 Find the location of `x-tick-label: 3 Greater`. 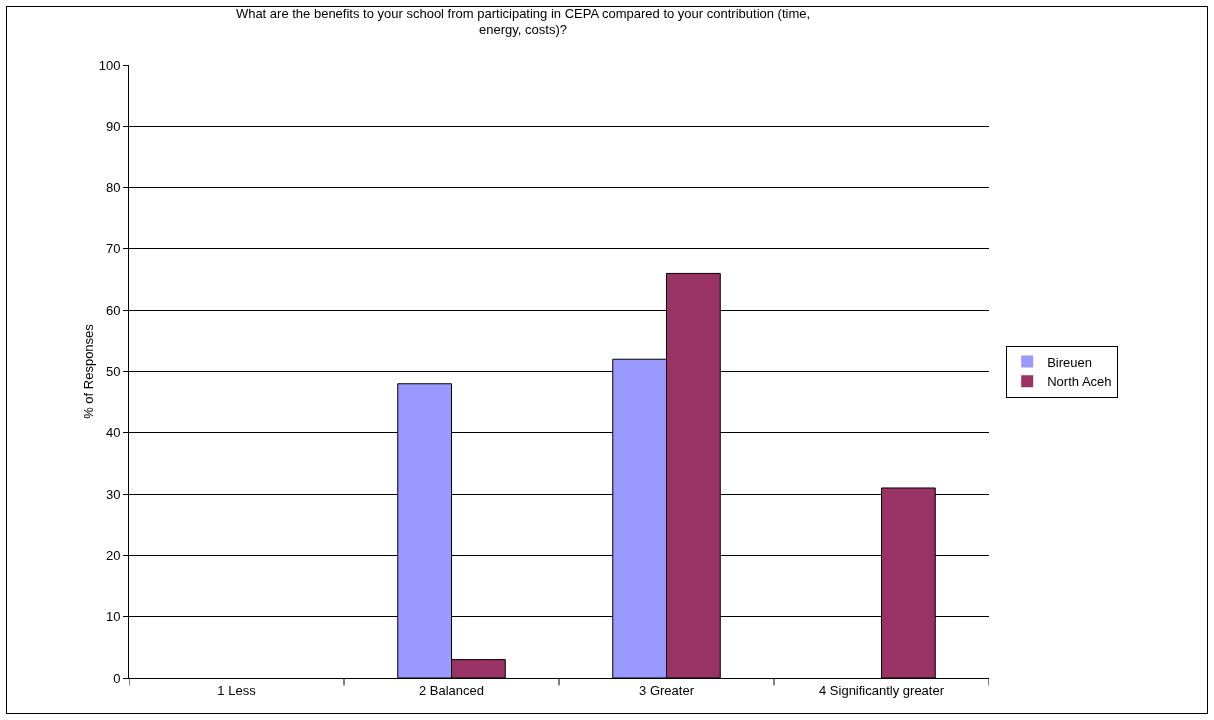

x-tick-label: 3 Greater is located at coordinates (667, 690).